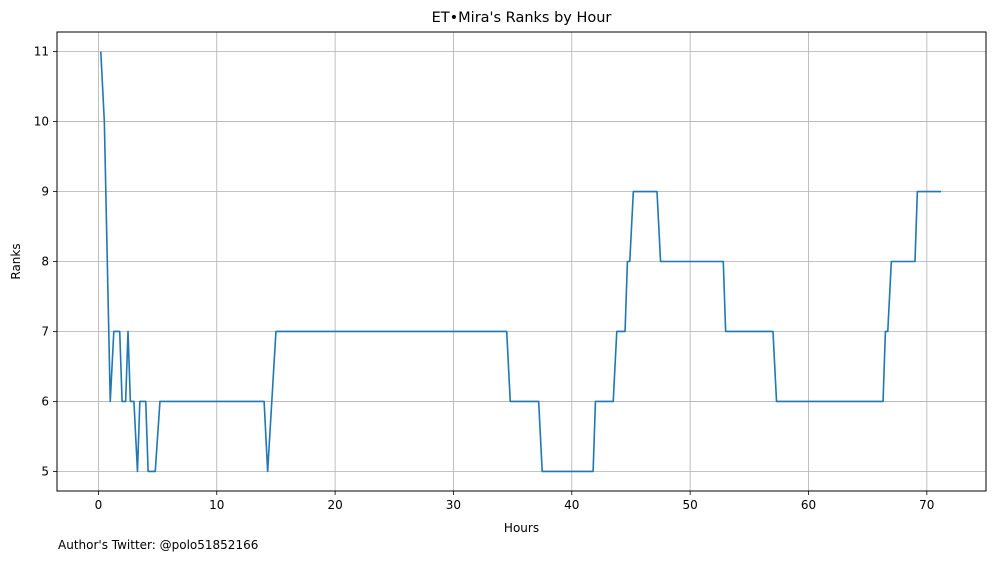 The width and height of the screenshot is (997, 562). What do you see at coordinates (99, 505) in the screenshot?
I see `x-tick-label: 0` at bounding box center [99, 505].